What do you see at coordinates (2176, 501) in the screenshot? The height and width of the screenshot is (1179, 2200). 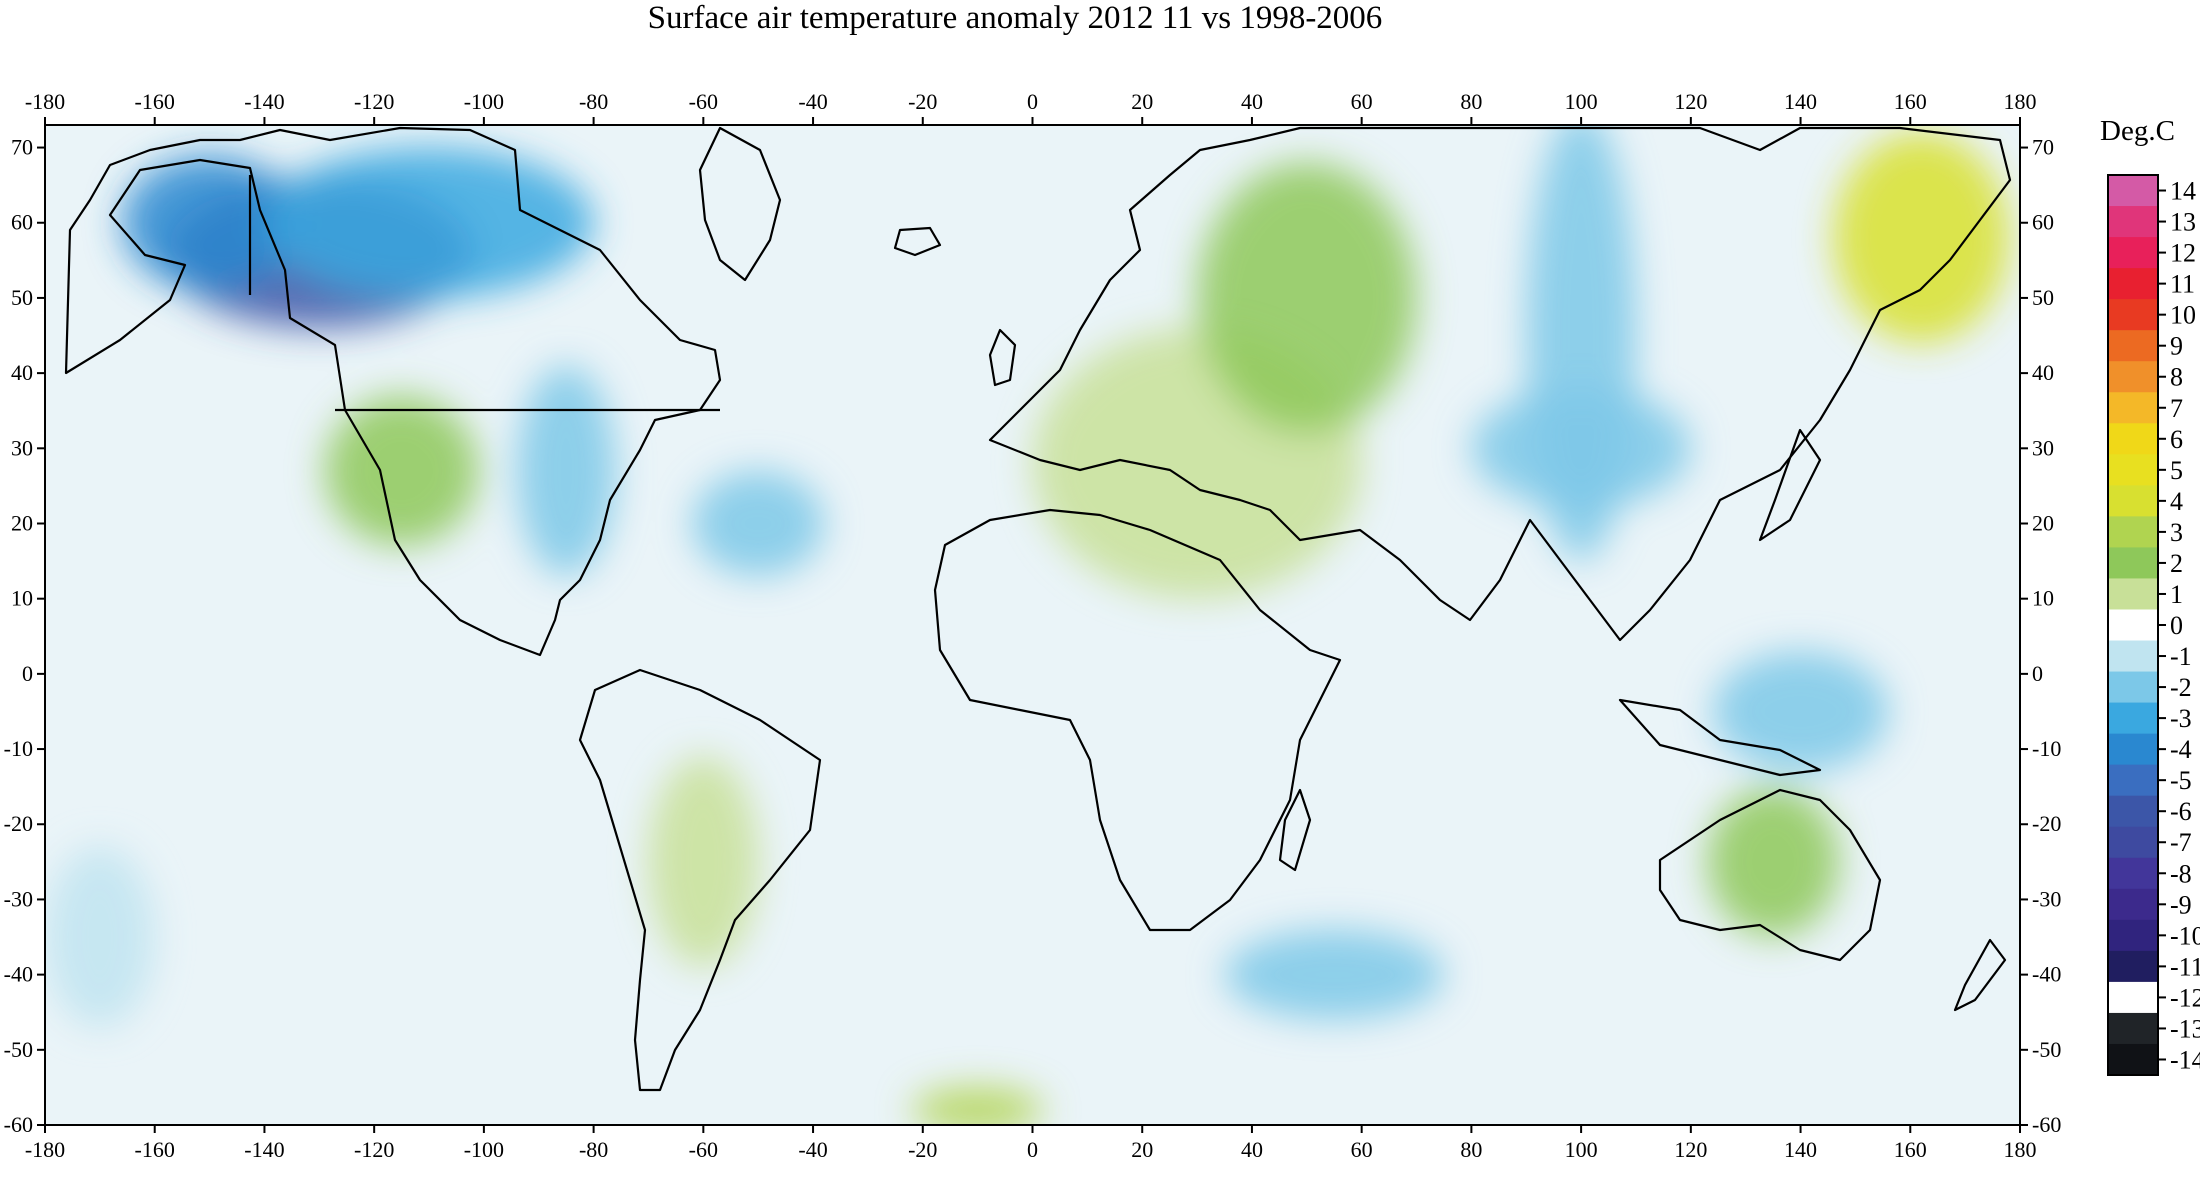 I see `colorbar-tick-label: 4` at bounding box center [2176, 501].